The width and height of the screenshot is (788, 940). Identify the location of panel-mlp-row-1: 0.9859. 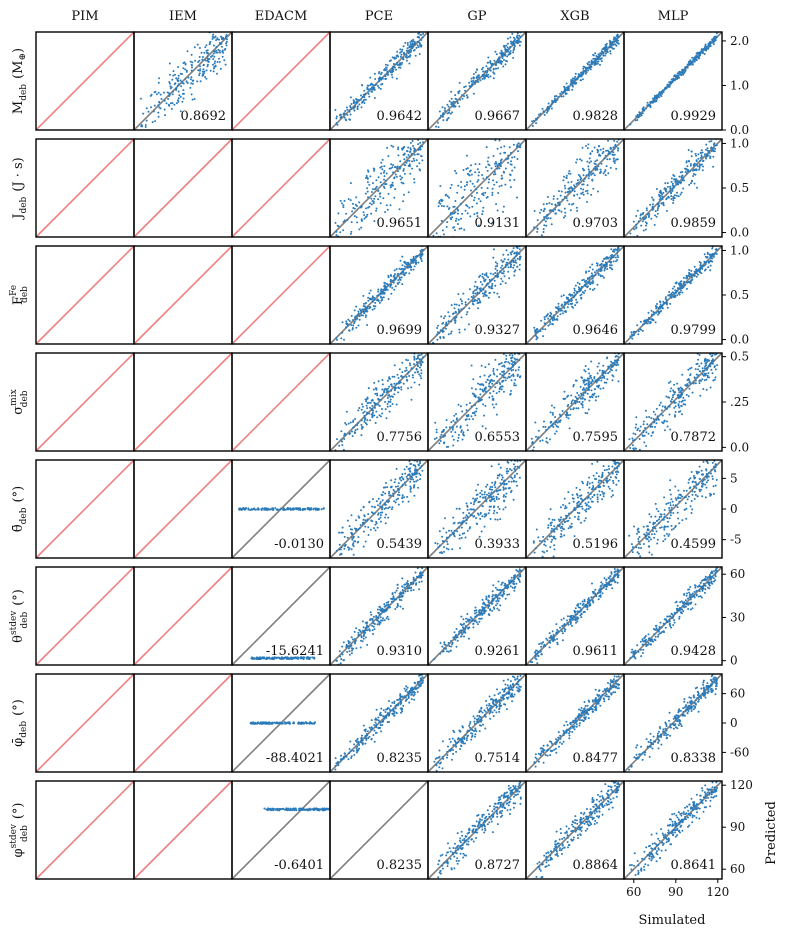
(673, 188).